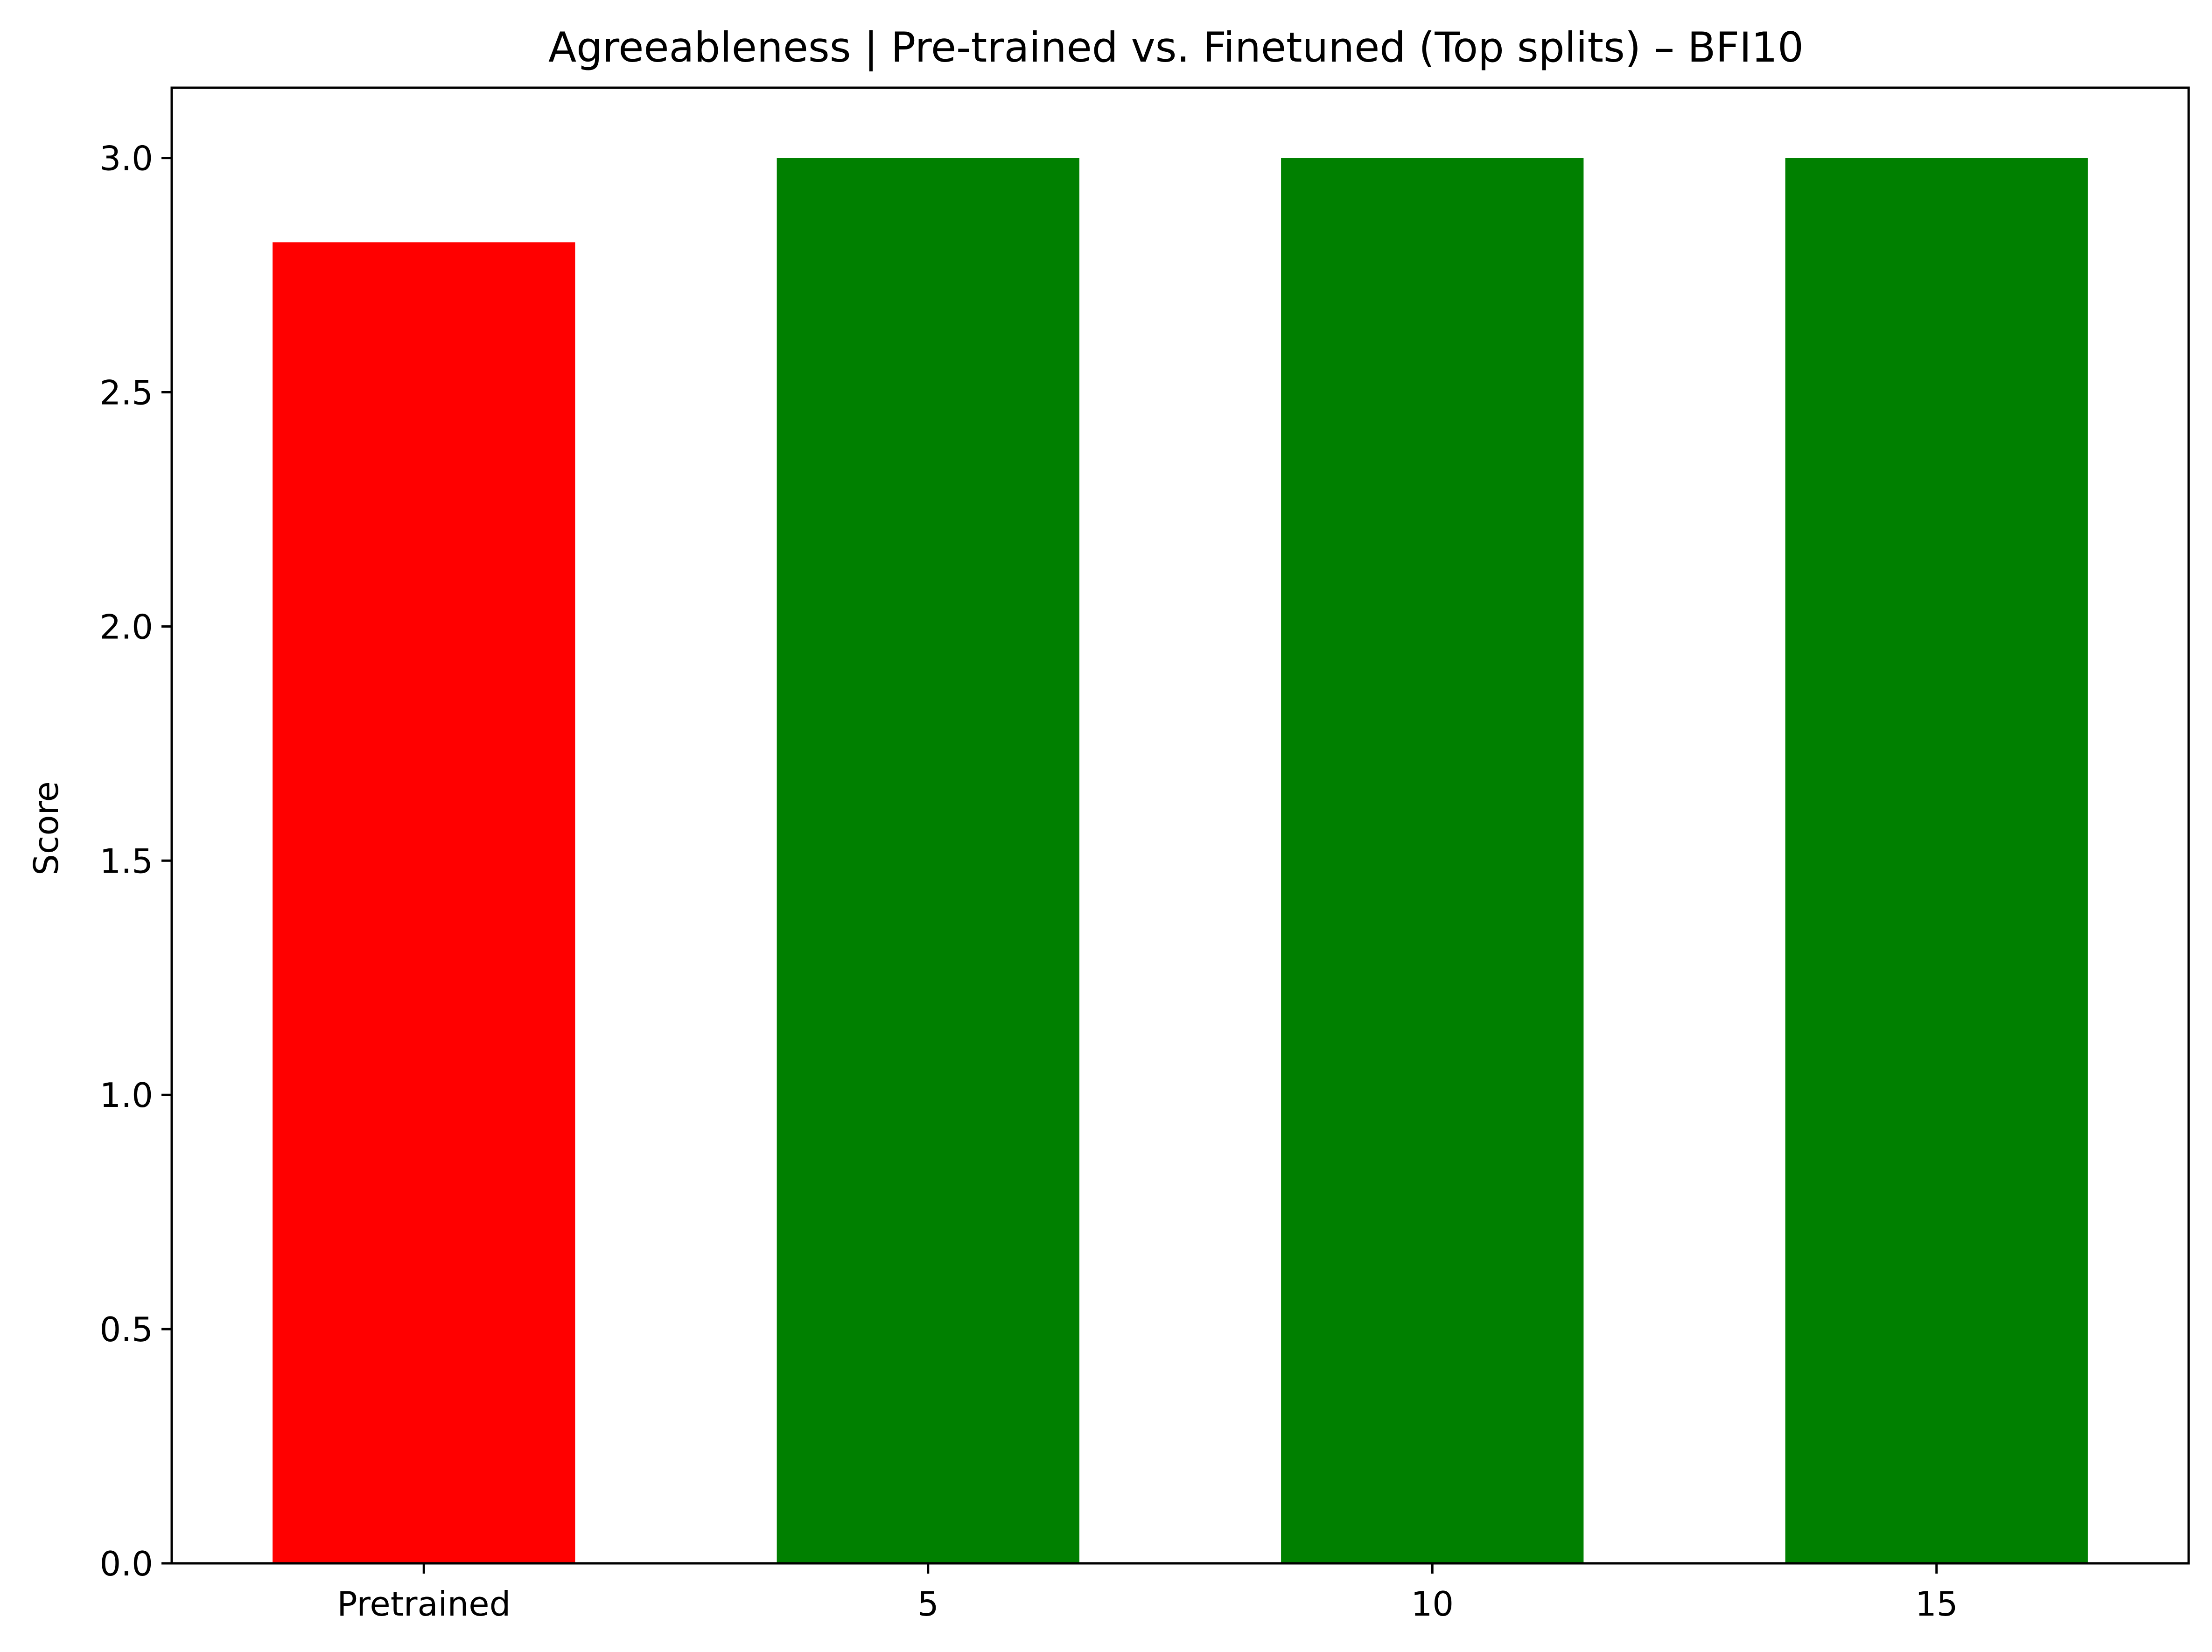 The width and height of the screenshot is (2212, 1652). I want to click on x-tick-label: 10, so click(1432, 1604).